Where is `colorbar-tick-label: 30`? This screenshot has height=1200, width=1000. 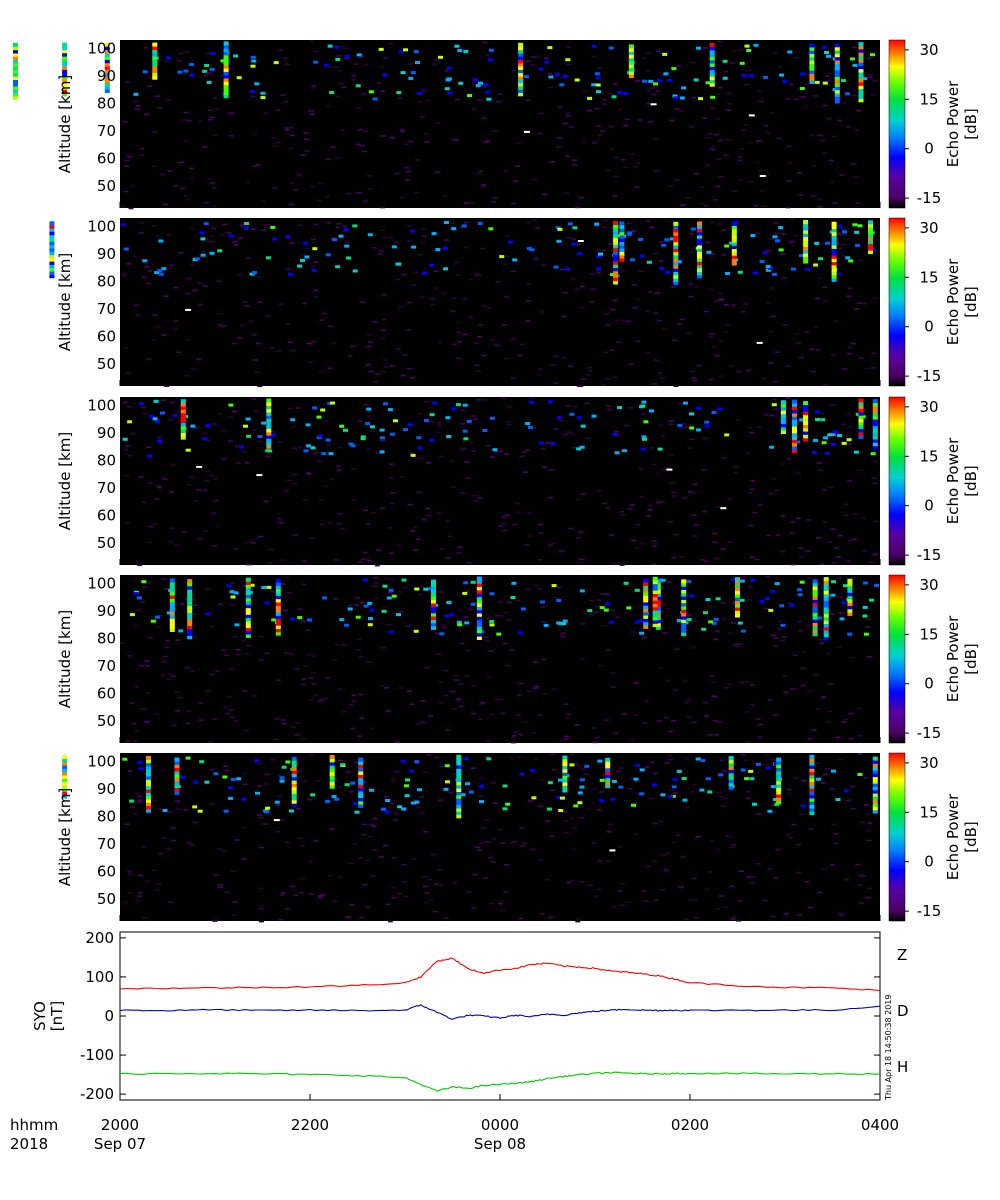 colorbar-tick-label: 30 is located at coordinates (928, 50).